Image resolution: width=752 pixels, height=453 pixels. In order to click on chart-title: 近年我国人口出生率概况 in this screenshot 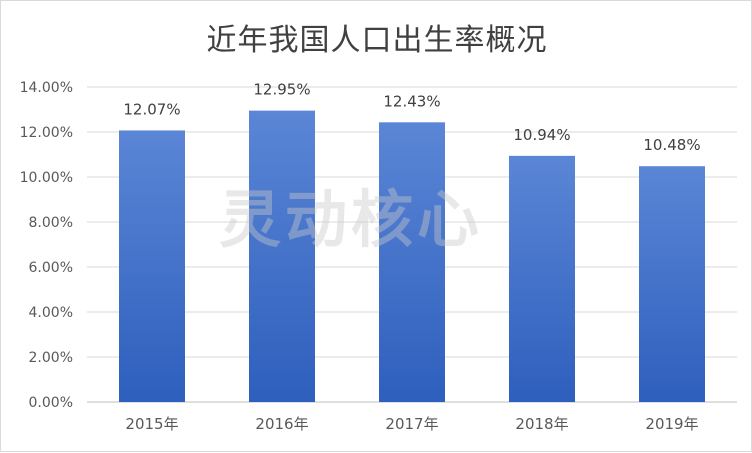, I will do `click(377, 40)`.